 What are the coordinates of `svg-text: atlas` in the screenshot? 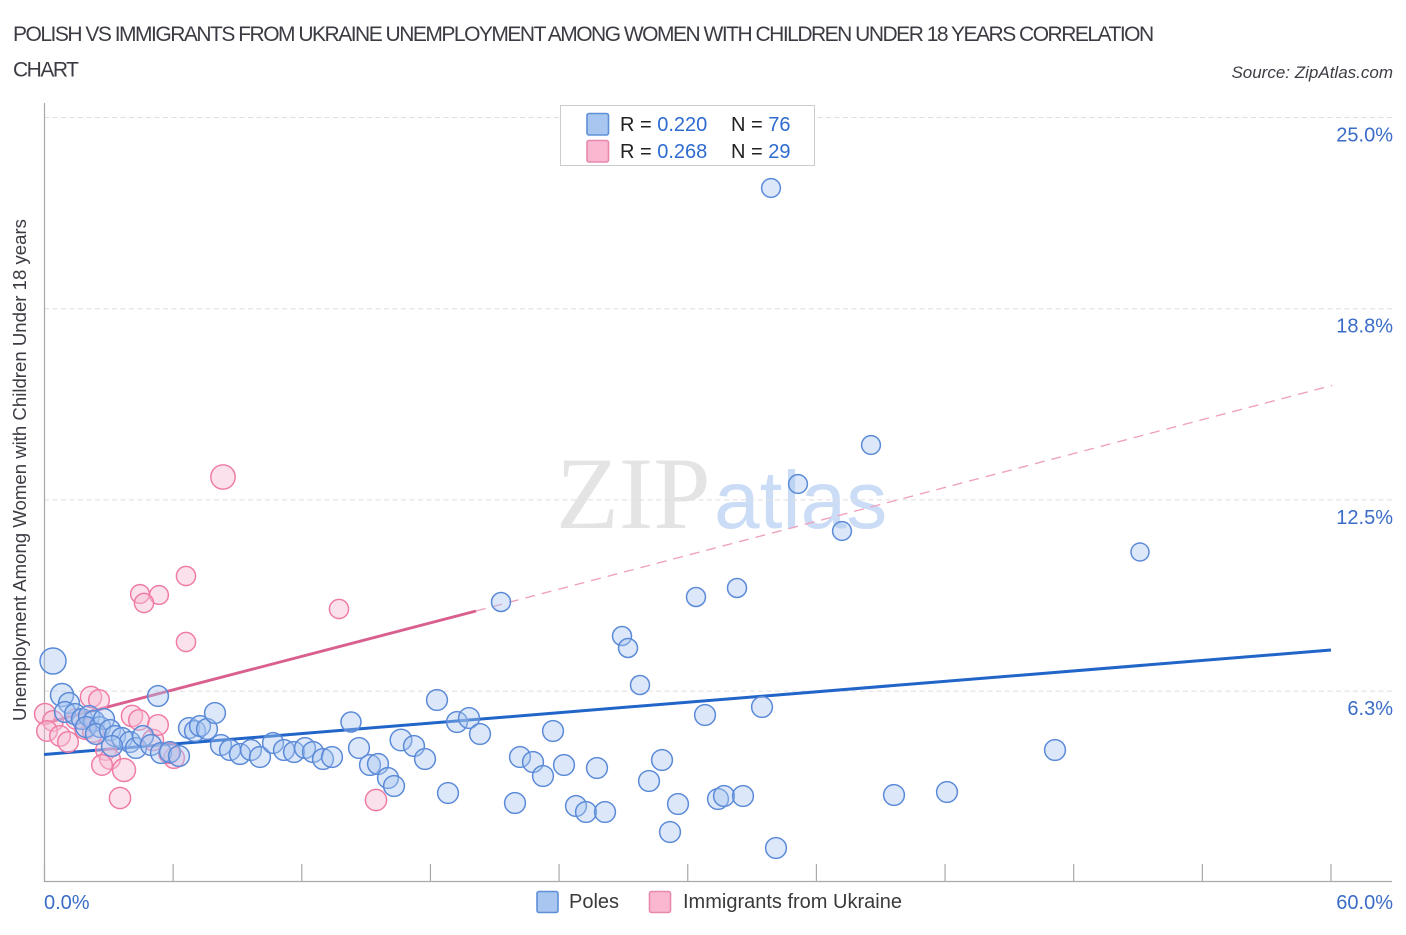 It's located at (800, 500).